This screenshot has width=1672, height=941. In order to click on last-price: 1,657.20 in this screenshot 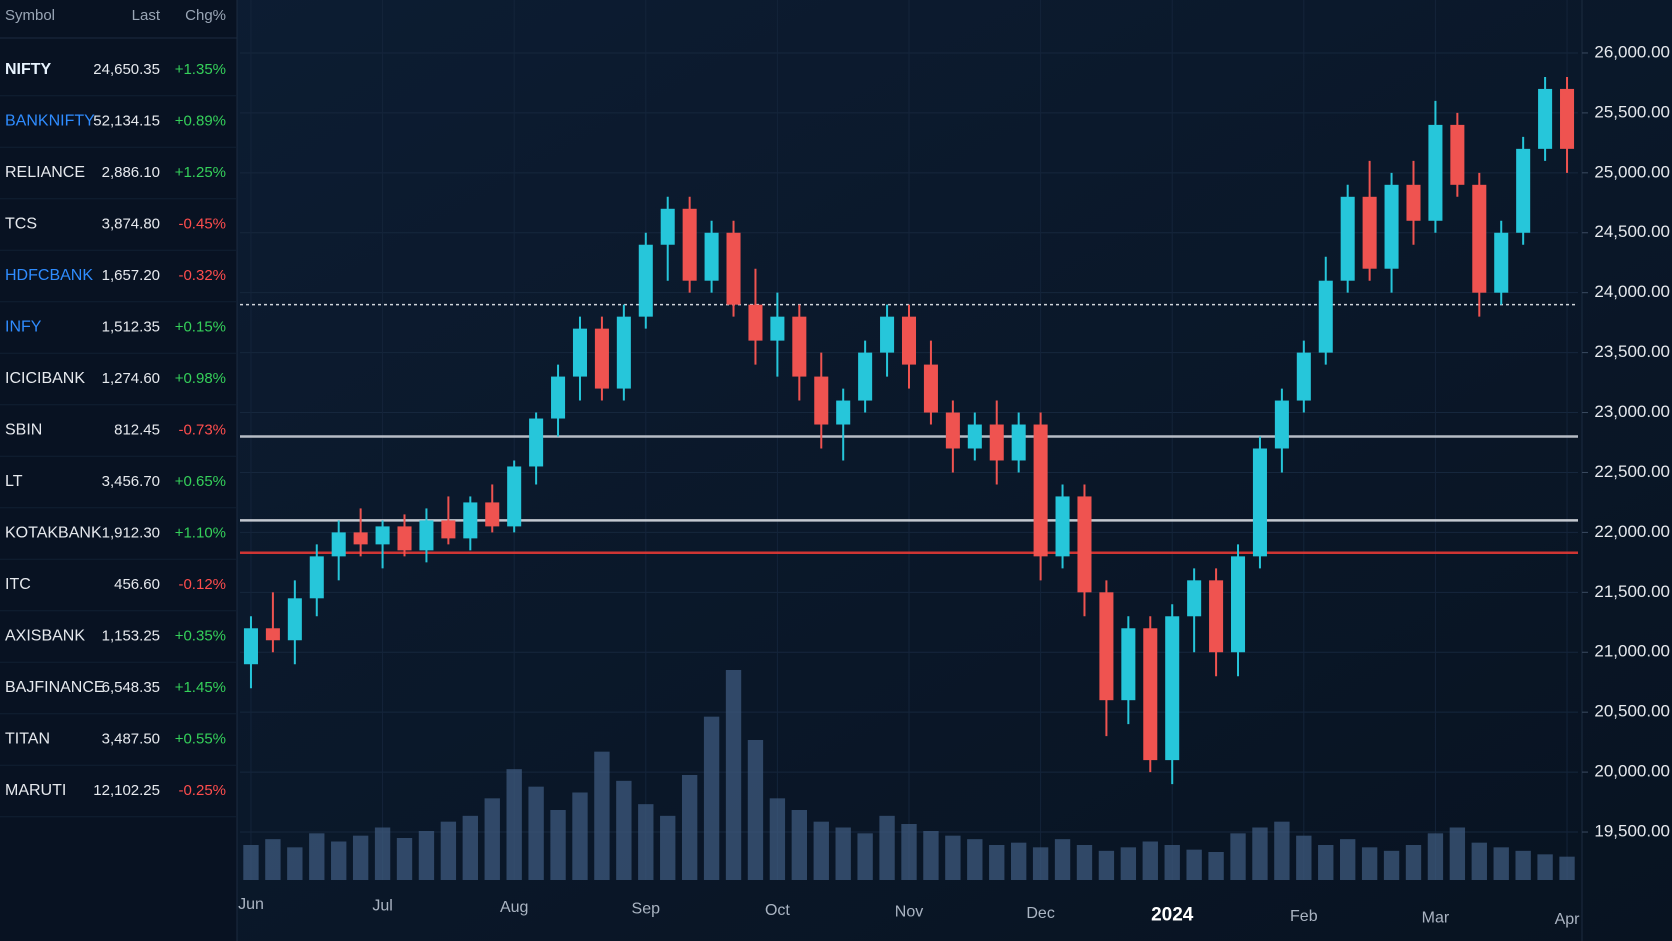, I will do `click(131, 275)`.